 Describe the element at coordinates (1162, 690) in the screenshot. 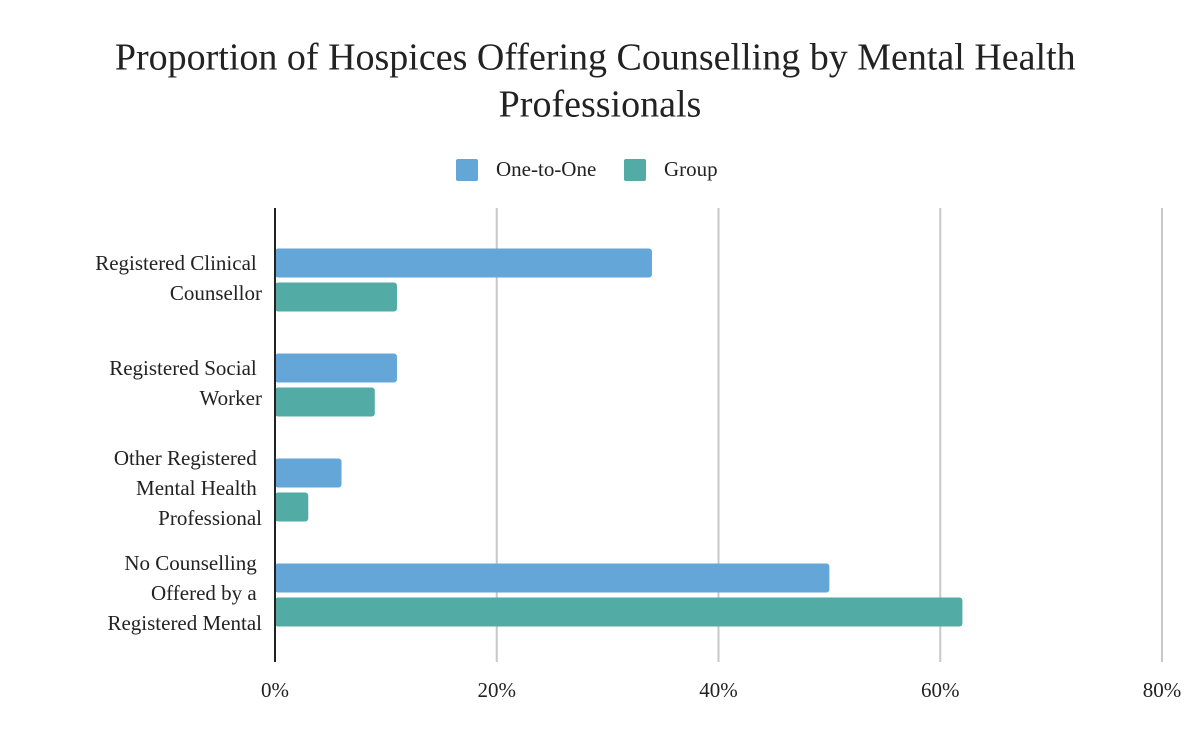

I see `x-tick-label: 80%` at that location.